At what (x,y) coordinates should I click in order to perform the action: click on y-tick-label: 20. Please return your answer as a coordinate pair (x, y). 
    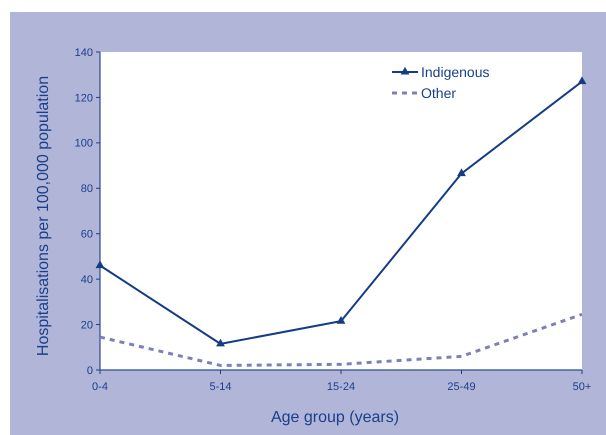
    Looking at the image, I should click on (86, 325).